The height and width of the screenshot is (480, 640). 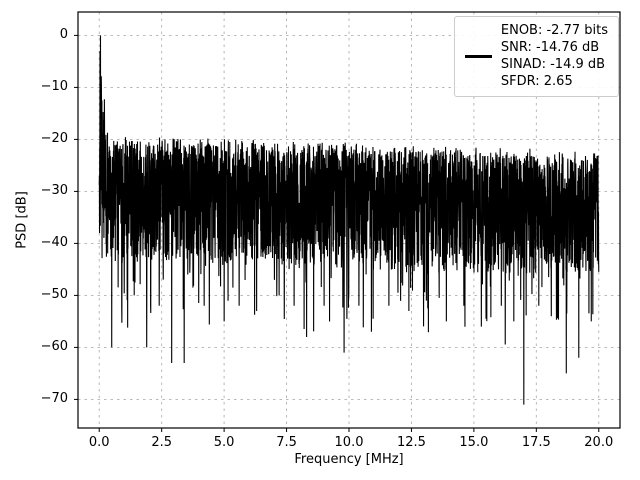 I want to click on x-tick-label: 5.0, so click(x=224, y=442).